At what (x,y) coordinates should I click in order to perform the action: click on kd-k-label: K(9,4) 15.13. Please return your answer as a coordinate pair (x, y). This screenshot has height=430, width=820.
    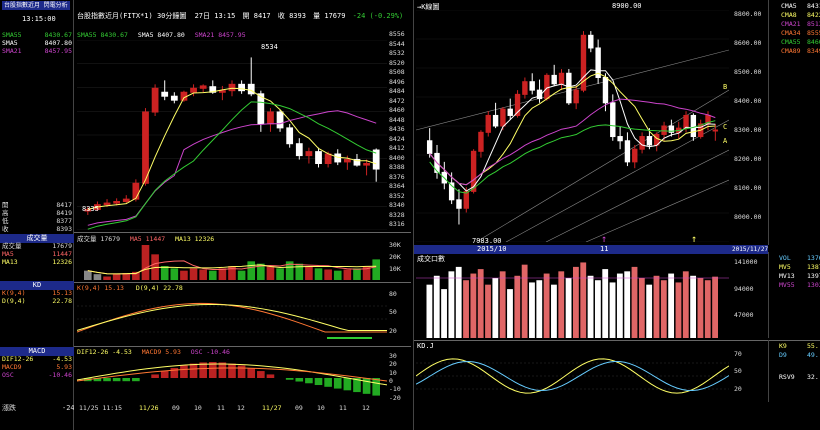
    Looking at the image, I should click on (100, 288).